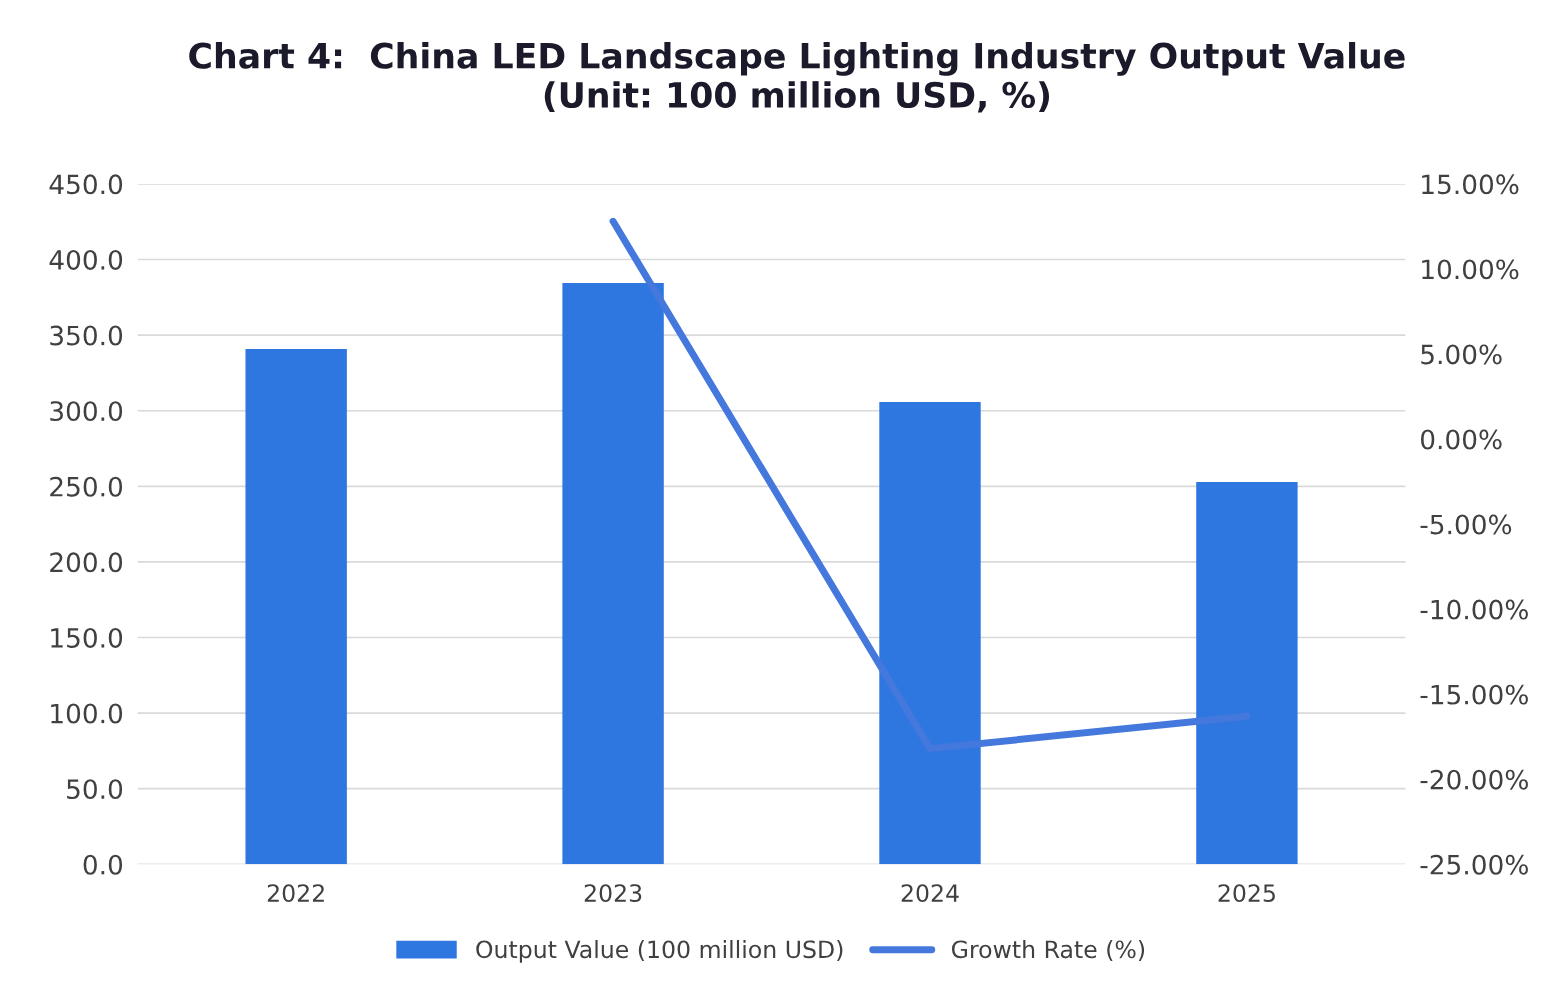 This screenshot has width=1565, height=1005. What do you see at coordinates (87, 637) in the screenshot?
I see `y-tick-label: 150.0` at bounding box center [87, 637].